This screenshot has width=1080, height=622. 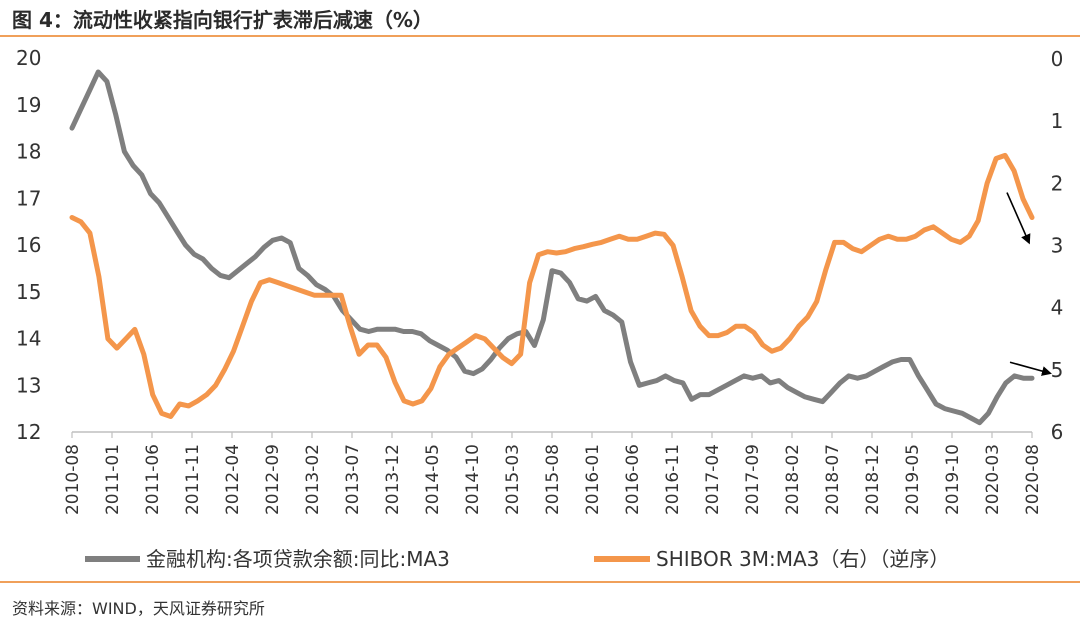 What do you see at coordinates (28, 339) in the screenshot?
I see `y-tick-left-label: 14` at bounding box center [28, 339].